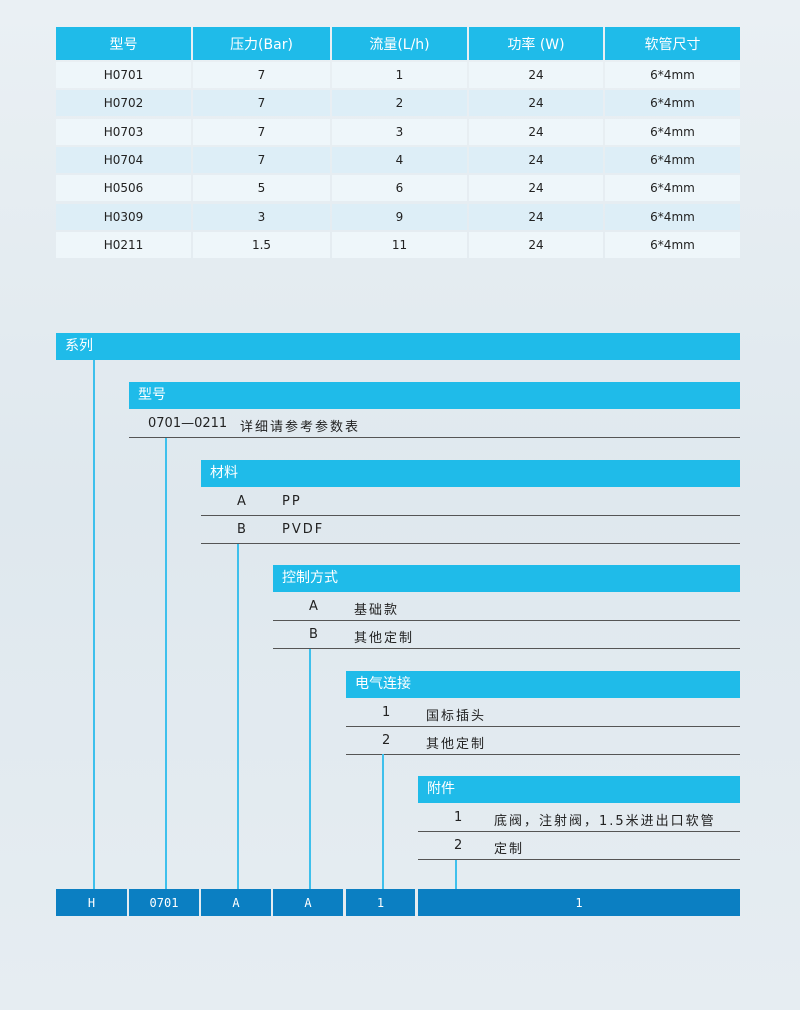 Image resolution: width=800 pixels, height=1010 pixels. What do you see at coordinates (123, 43) in the screenshot?
I see `table-header: 型号` at bounding box center [123, 43].